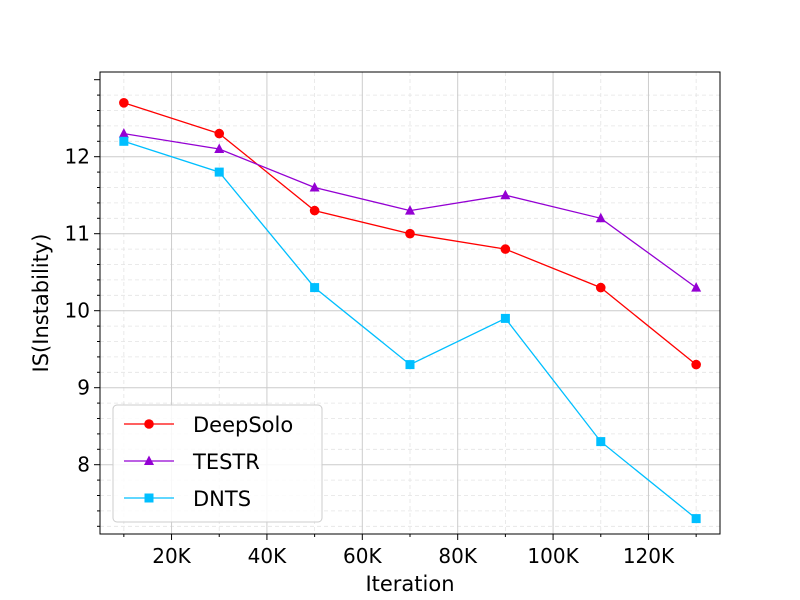 The width and height of the screenshot is (800, 600). What do you see at coordinates (362, 556) in the screenshot?
I see `x-tick-label: 60K` at bounding box center [362, 556].